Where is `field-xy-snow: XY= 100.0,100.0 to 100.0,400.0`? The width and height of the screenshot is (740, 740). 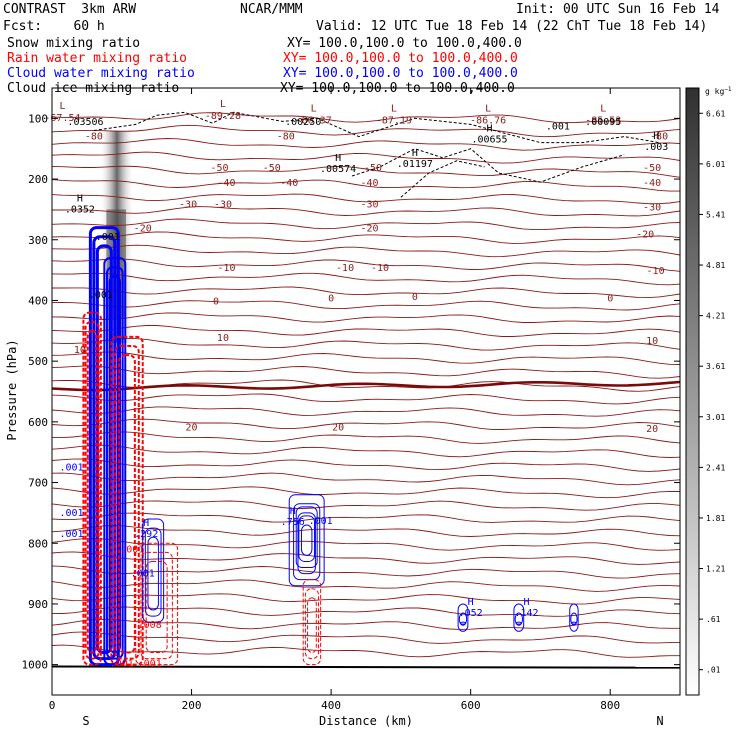 field-xy-snow: XY= 100.0,100.0 to 100.0,400.0 is located at coordinates (404, 43).